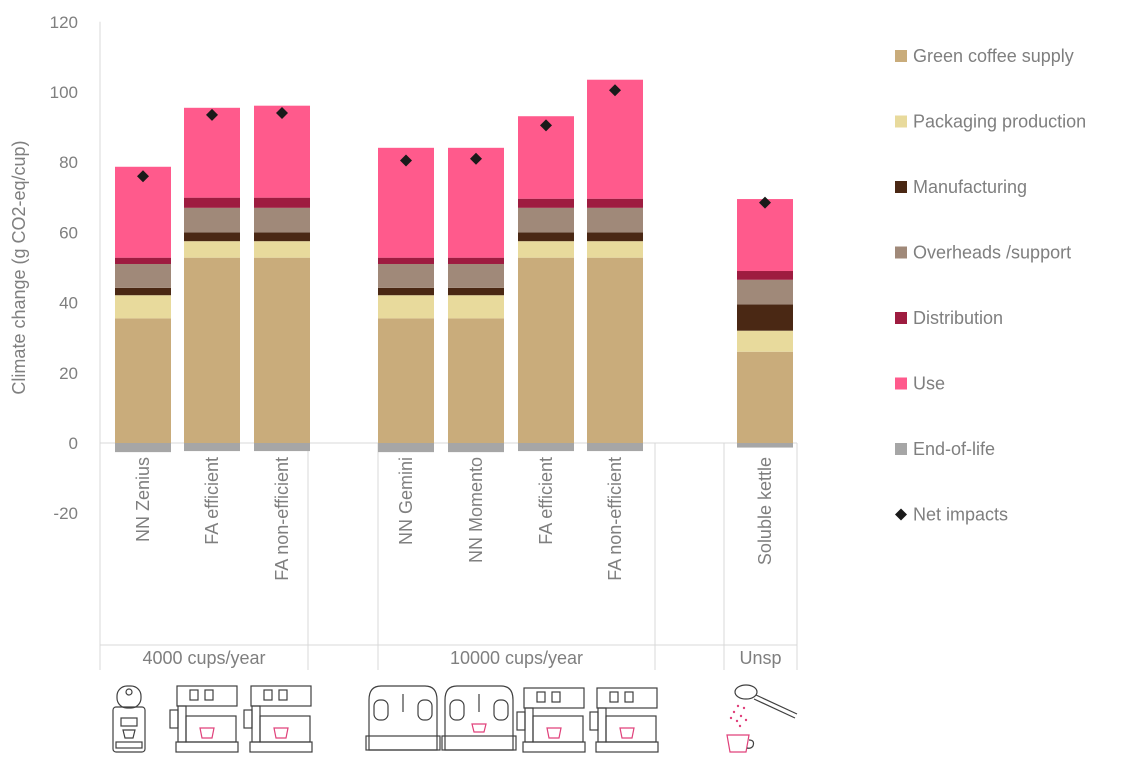 Image resolution: width=1130 pixels, height=761 pixels. What do you see at coordinates (65, 513) in the screenshot?
I see `y-tick-label: -20` at bounding box center [65, 513].